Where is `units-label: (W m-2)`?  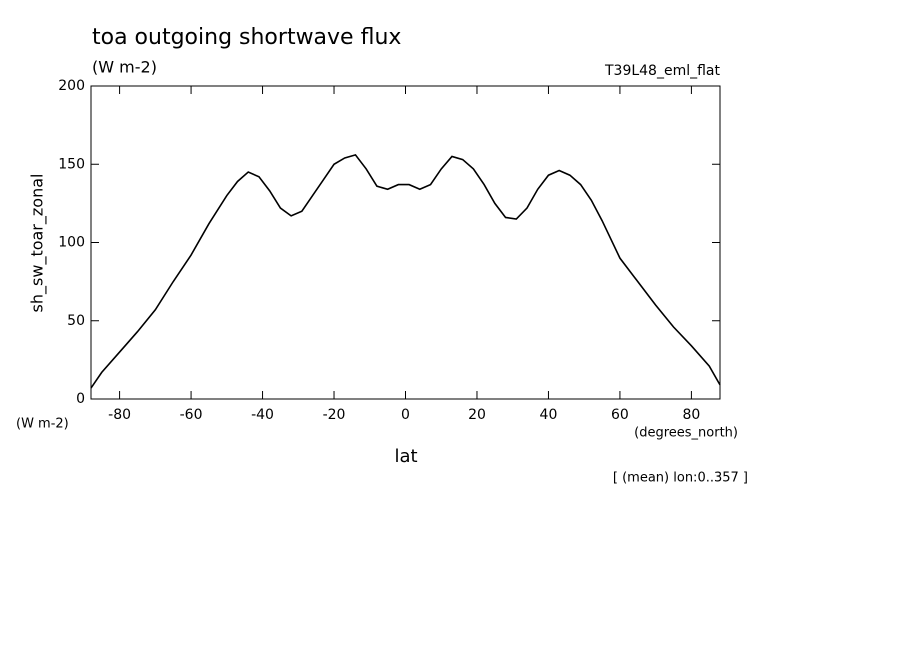
units-label: (W m-2) is located at coordinates (124, 67).